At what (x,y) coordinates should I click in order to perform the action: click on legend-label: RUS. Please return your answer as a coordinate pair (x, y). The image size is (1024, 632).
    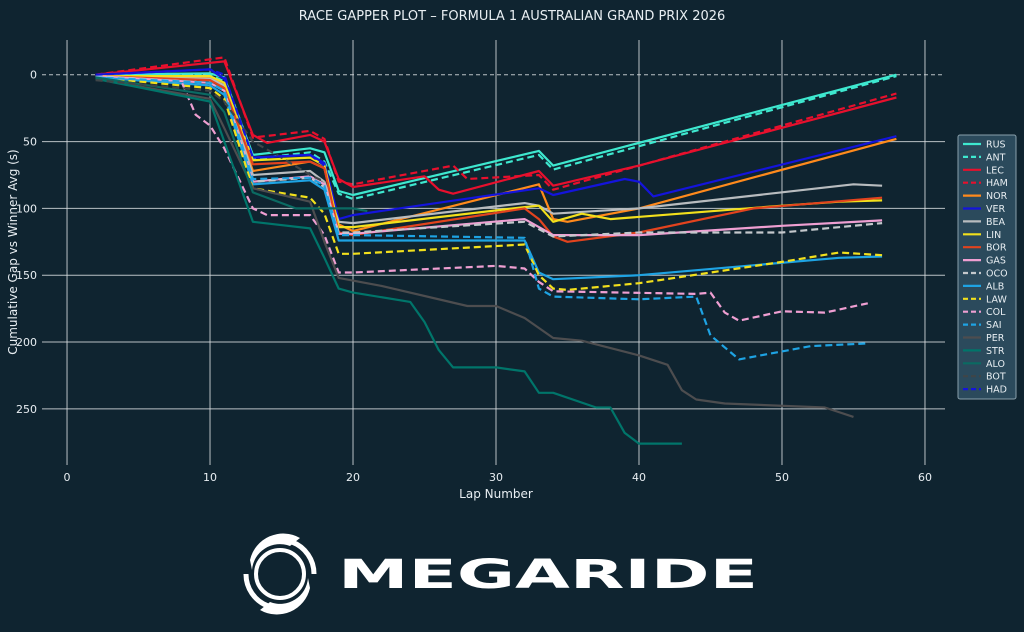
    Looking at the image, I should click on (996, 145).